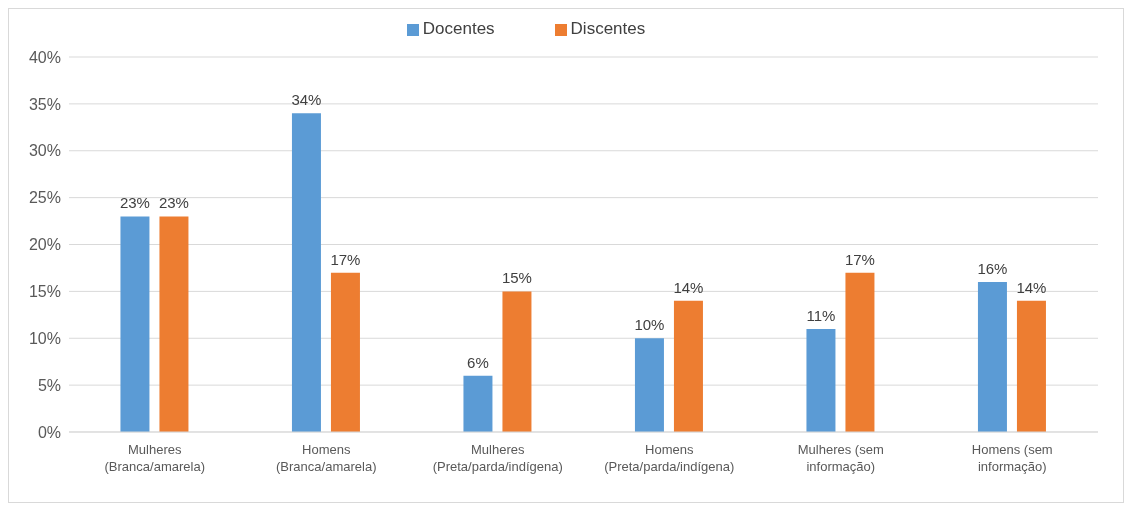 The image size is (1132, 511). Describe the element at coordinates (821, 315) in the screenshot. I see `data-label: 11%` at that location.